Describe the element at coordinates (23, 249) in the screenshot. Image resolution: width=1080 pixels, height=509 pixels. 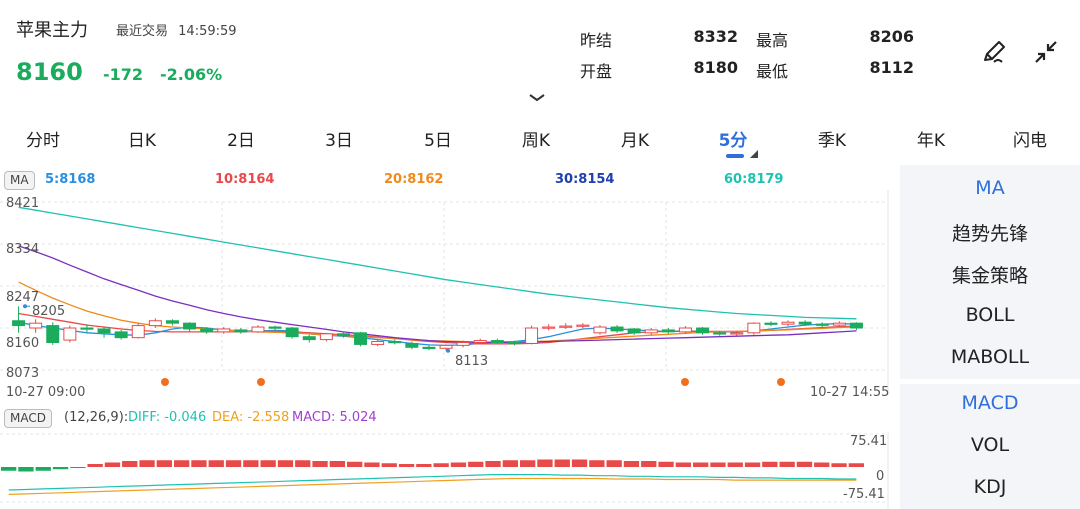
I see `price-axis-label: 8334` at that location.